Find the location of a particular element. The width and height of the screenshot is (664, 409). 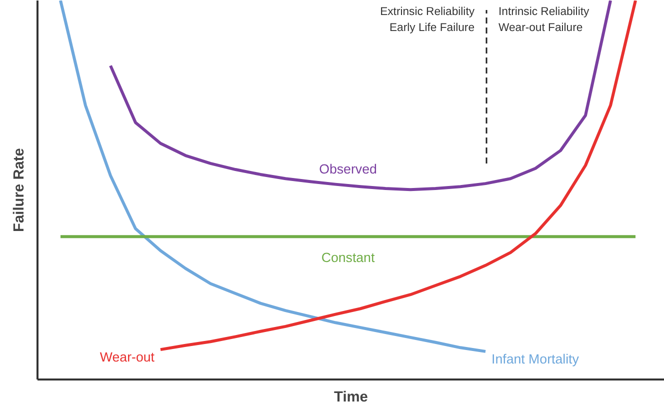

y-axis-title: Failure Rate is located at coordinates (20, 190).